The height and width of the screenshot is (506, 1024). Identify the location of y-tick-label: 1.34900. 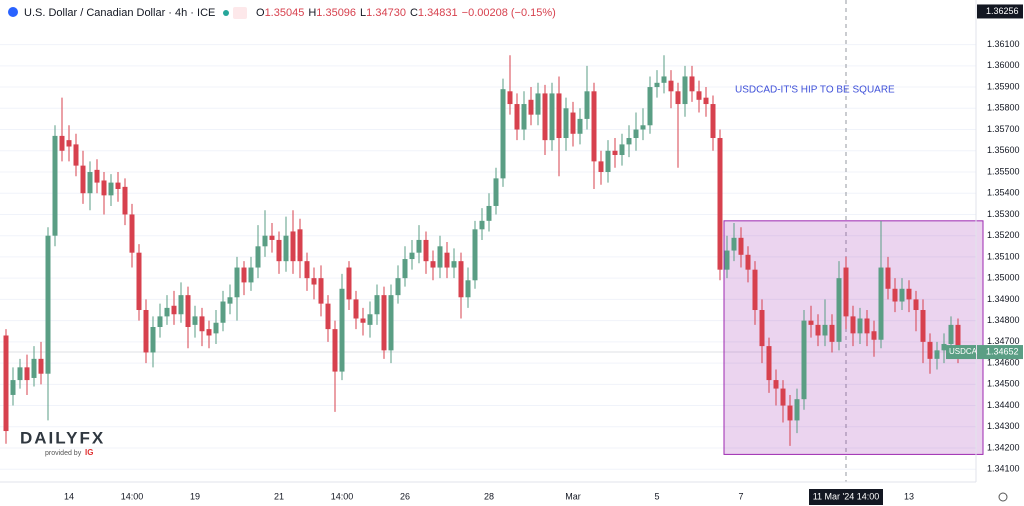
(1003, 299).